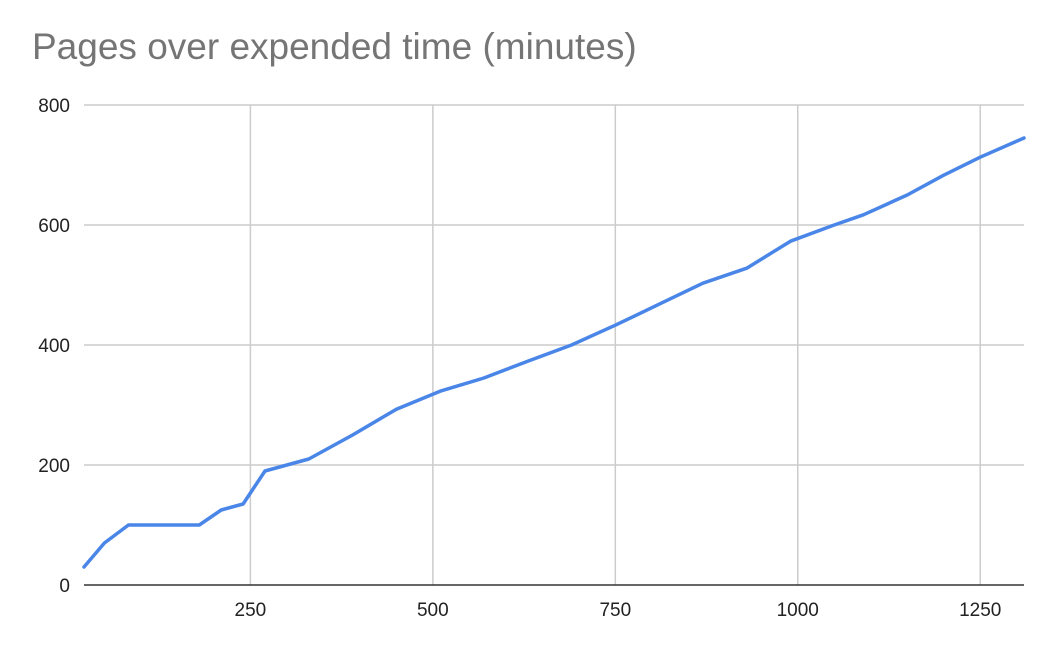 This screenshot has height=652, width=1056. Describe the element at coordinates (615, 610) in the screenshot. I see `x-tick-label: 750` at that location.